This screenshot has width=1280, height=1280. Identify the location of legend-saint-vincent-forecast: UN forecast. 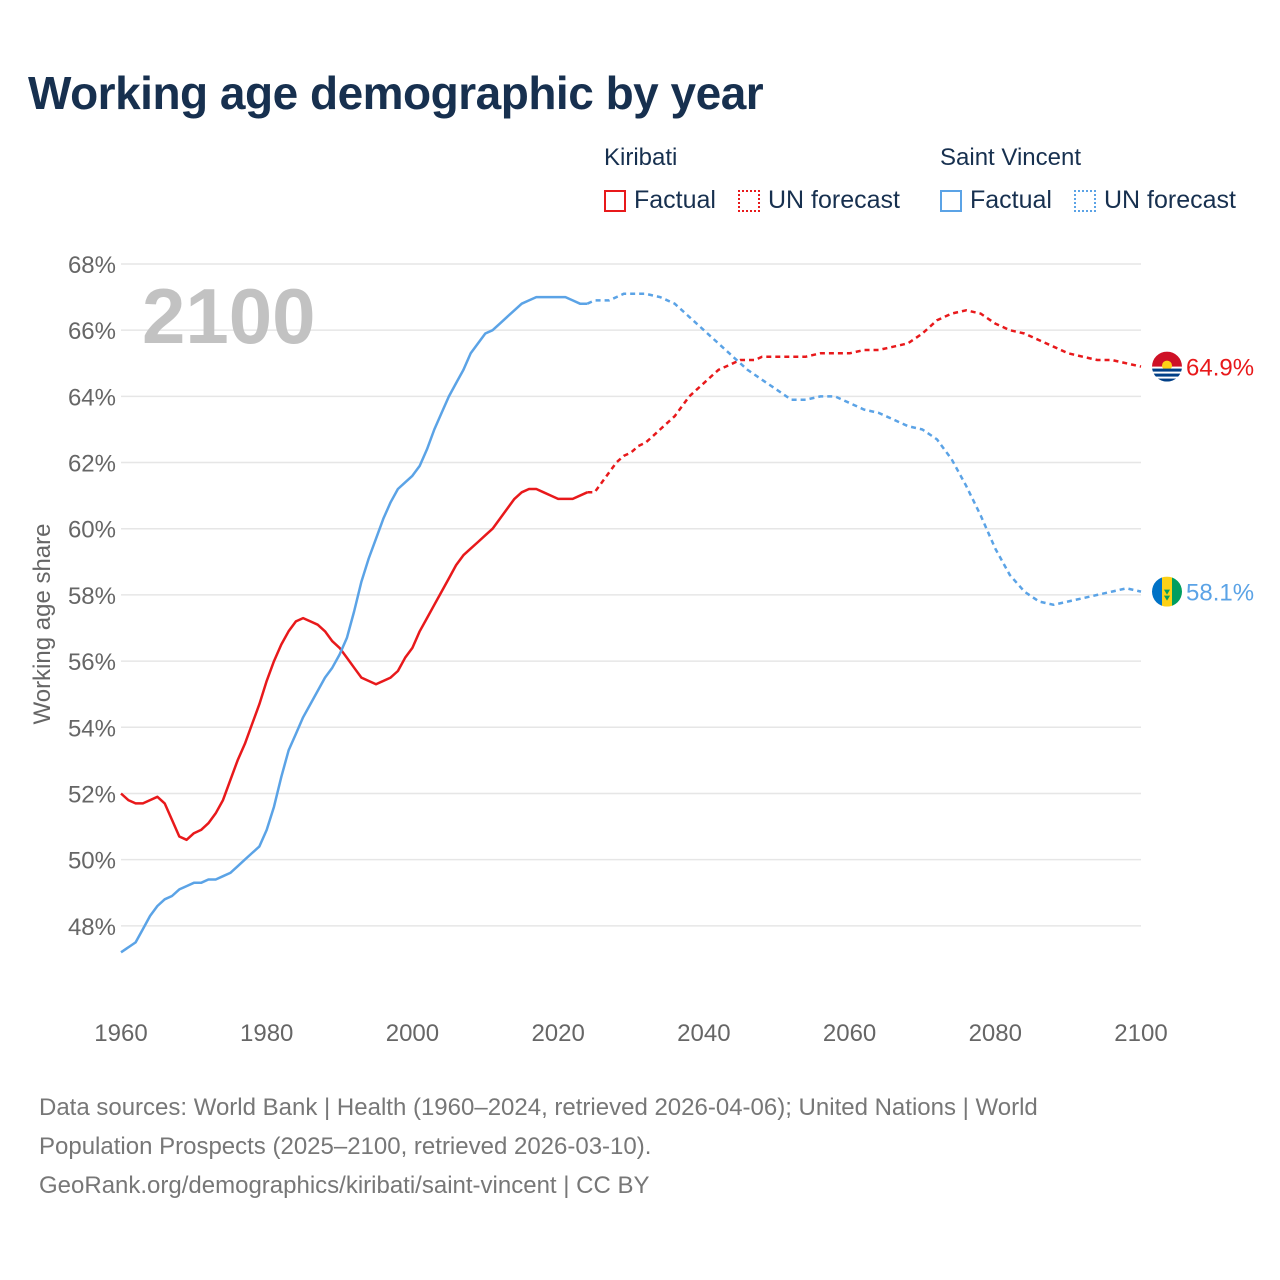
(1155, 200).